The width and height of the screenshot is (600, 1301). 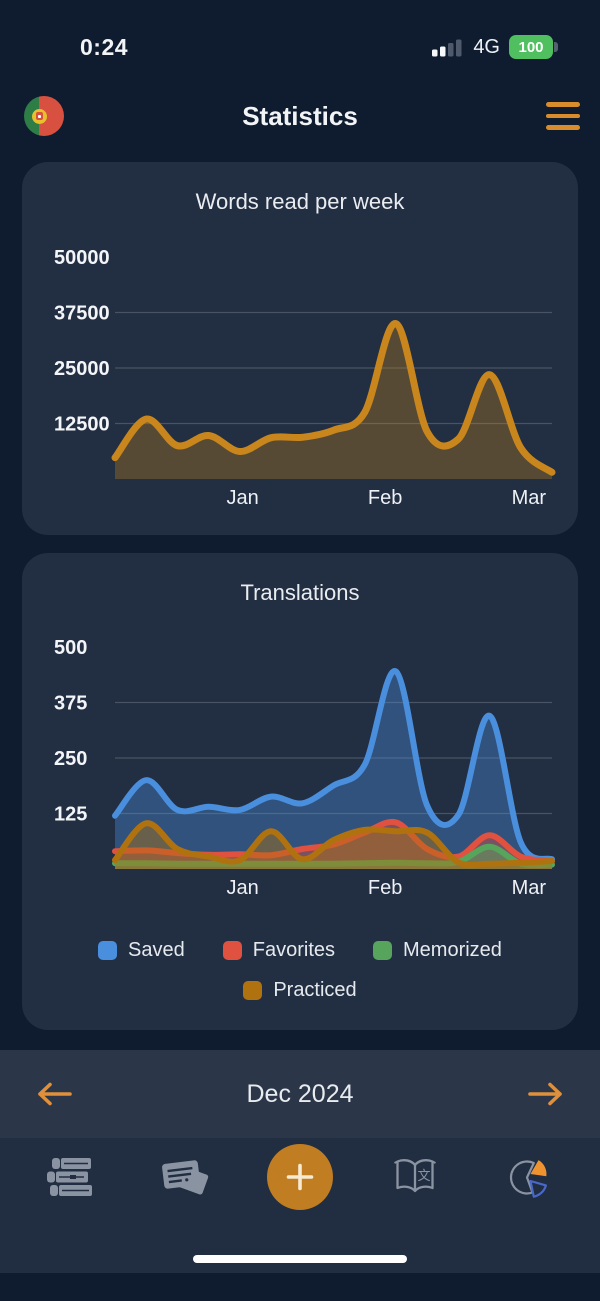 I want to click on battery-level: 100, so click(x=531, y=47).